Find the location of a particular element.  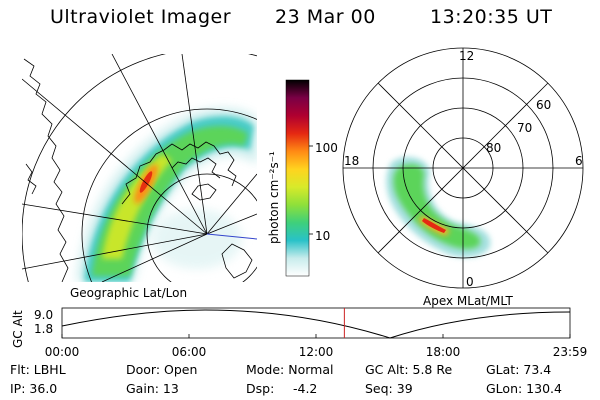

aurora-yellow is located at coordinates (137, 206).